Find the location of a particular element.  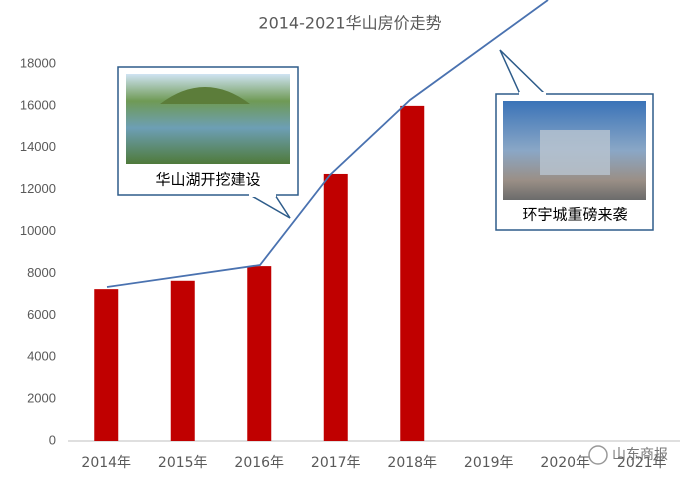

y-tick-label: 18000 is located at coordinates (38, 62).